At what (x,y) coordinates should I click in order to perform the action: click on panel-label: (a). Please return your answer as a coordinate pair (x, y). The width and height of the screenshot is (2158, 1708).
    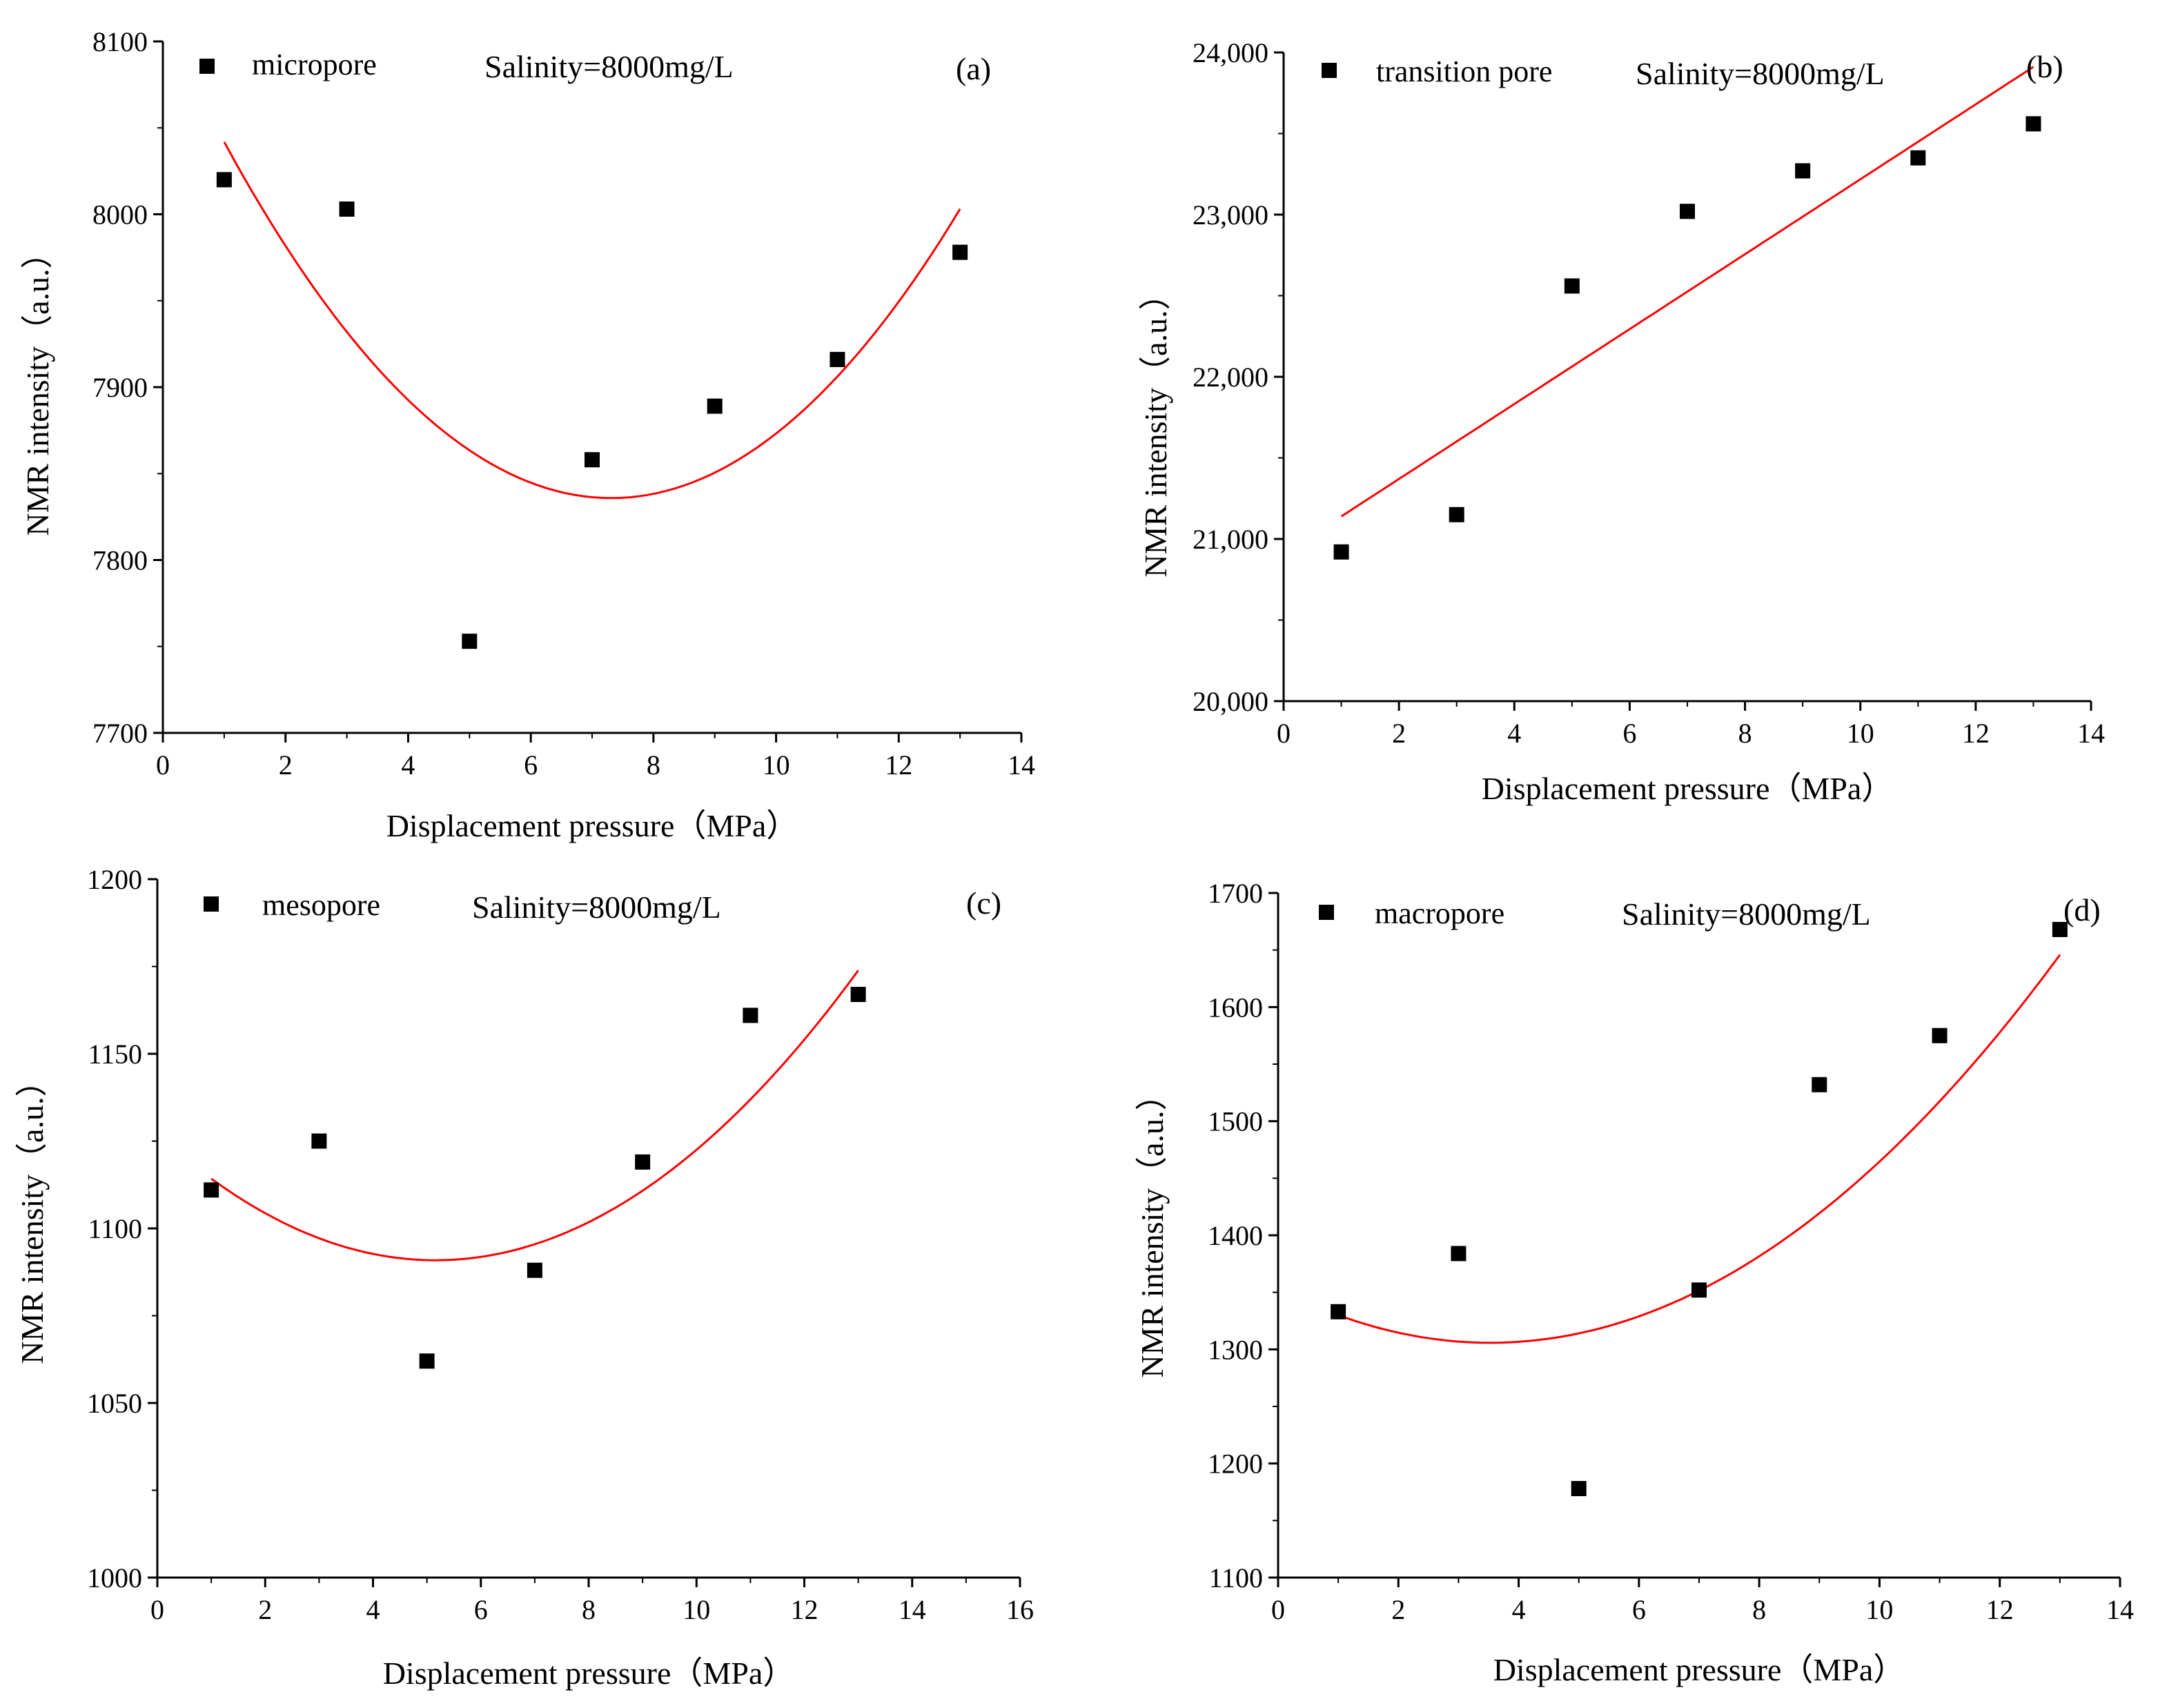
    Looking at the image, I should click on (974, 68).